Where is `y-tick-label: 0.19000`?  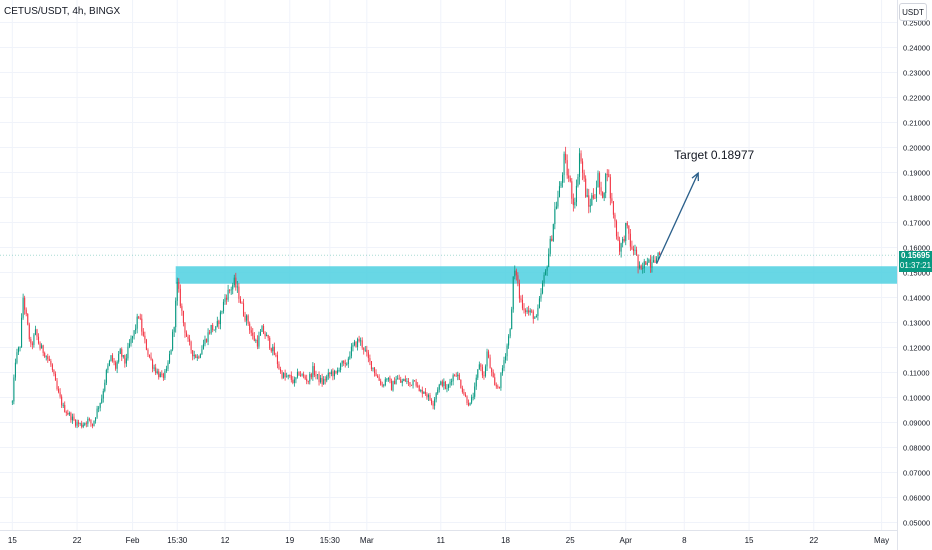 y-tick-label: 0.19000 is located at coordinates (916, 173).